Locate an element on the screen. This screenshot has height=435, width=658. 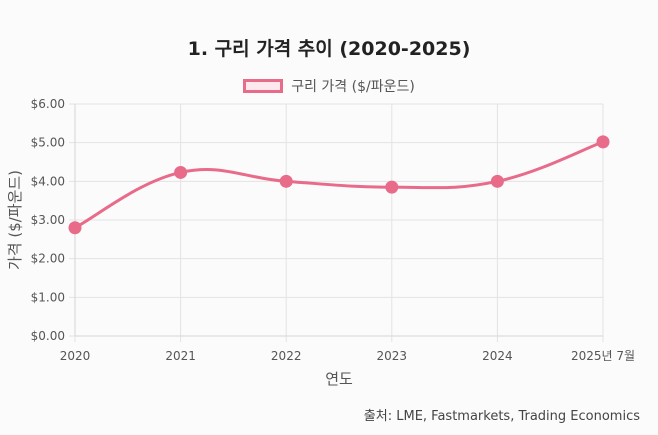
x-axis-title: 연도 is located at coordinates (339, 379).